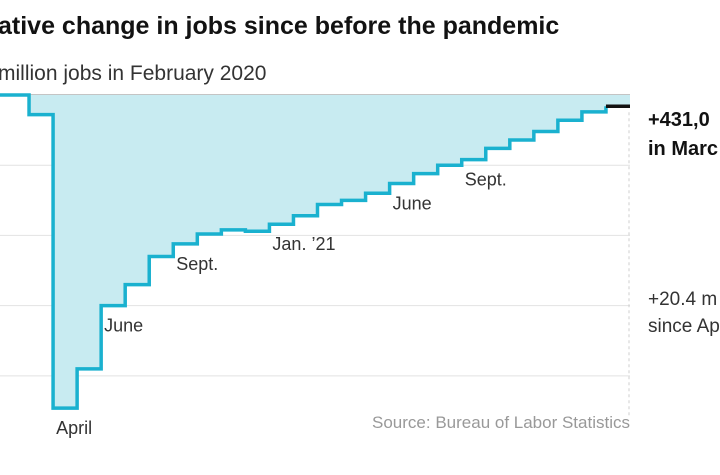 This screenshot has height=475, width=720. I want to click on recovery-annotation-line2: since Ap, so click(684, 326).